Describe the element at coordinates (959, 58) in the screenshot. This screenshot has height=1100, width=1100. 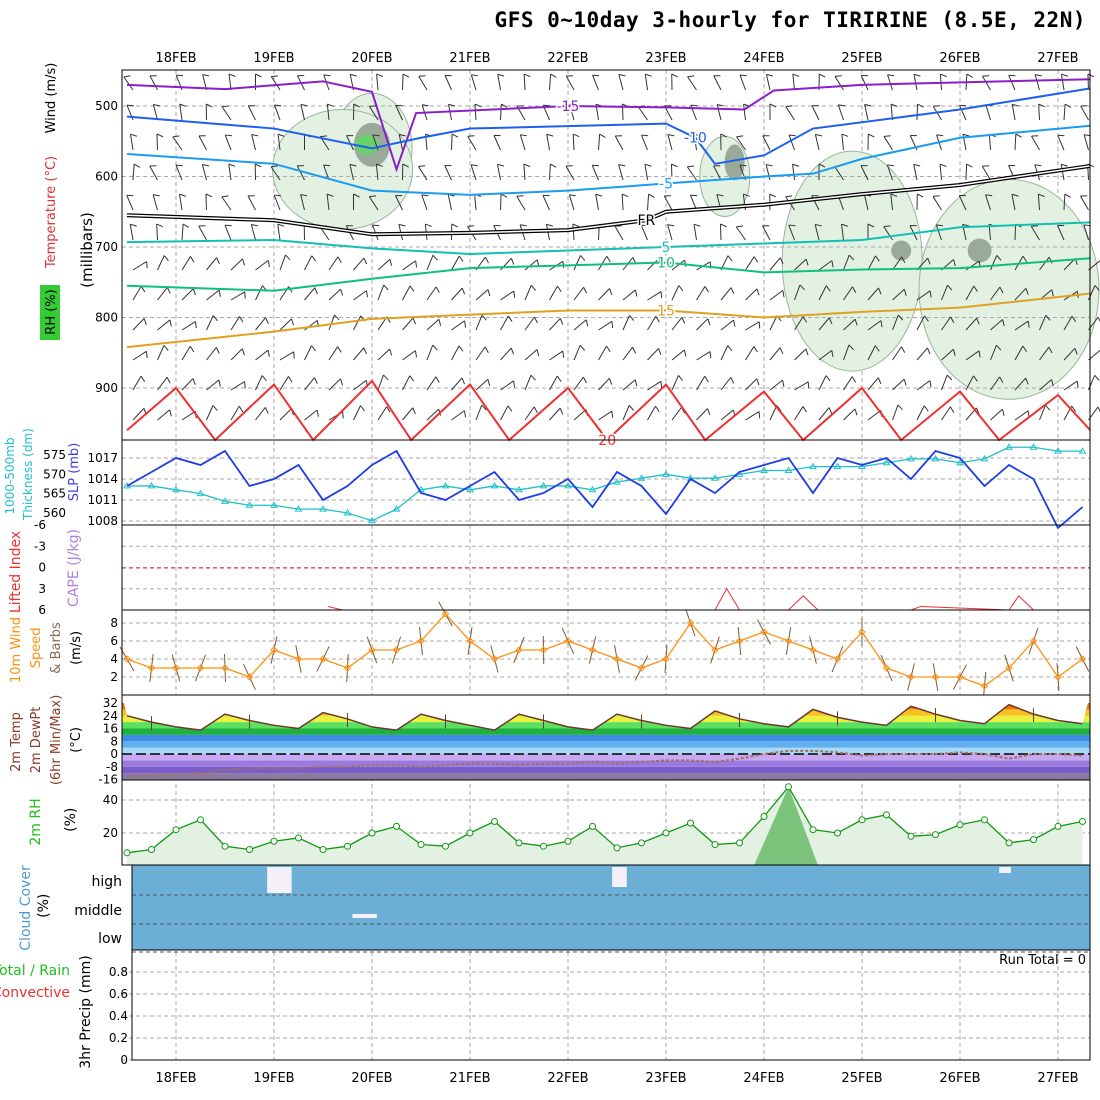
I see `top-date-label: 26FEB` at that location.